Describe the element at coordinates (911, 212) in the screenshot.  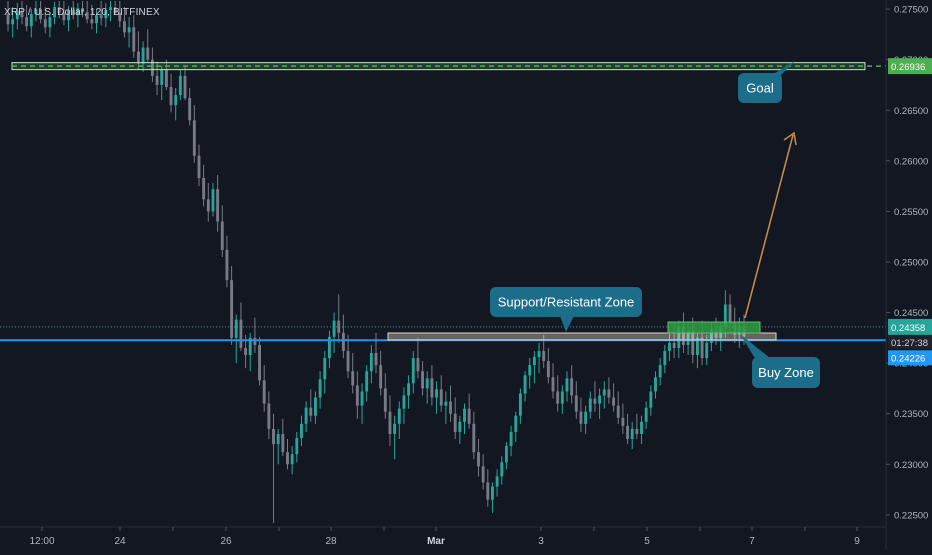
I see `price-tick-label: 0.25500` at that location.